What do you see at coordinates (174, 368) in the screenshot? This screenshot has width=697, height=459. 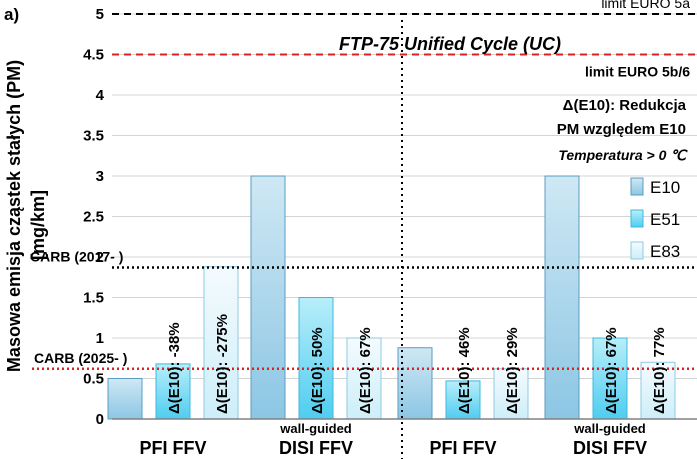 I see `bar-delta-label: Δ(E10): -38%` at bounding box center [174, 368].